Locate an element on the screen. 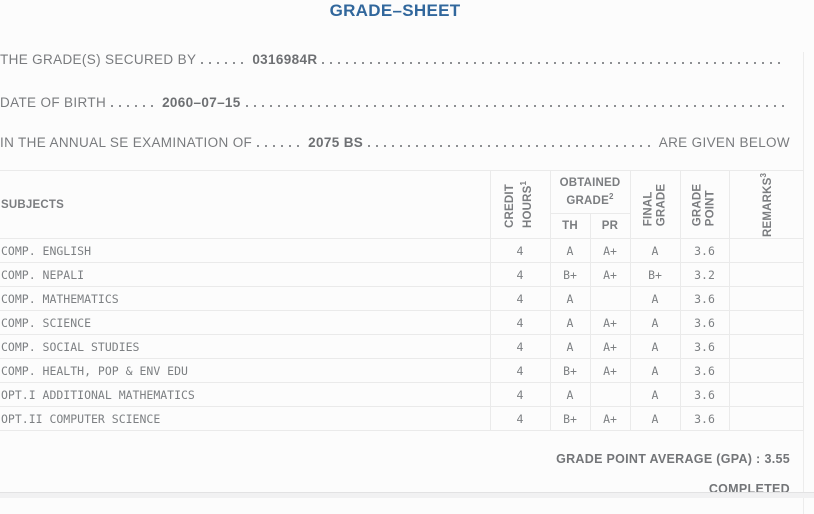  symbol-number-value: 0316984R is located at coordinates (285, 59).